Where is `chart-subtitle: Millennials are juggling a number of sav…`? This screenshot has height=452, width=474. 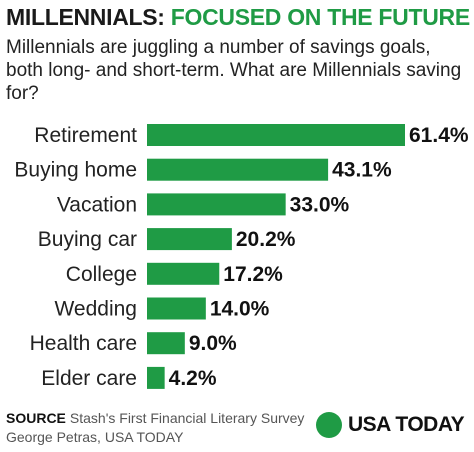 chart-subtitle: Millennials are juggling a number of sav… is located at coordinates (234, 70).